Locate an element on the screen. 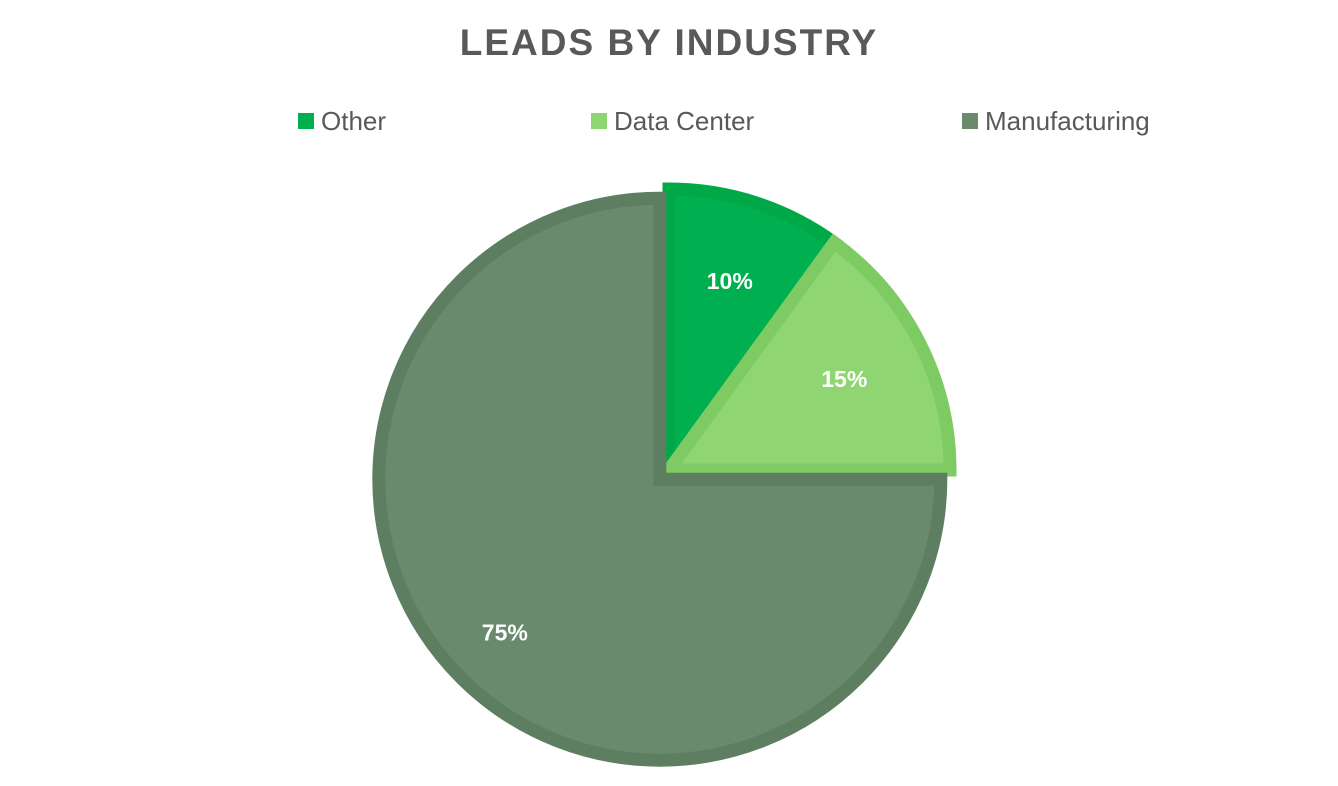  legend-item-manufacturing: Manufacturing is located at coordinates (1056, 121).